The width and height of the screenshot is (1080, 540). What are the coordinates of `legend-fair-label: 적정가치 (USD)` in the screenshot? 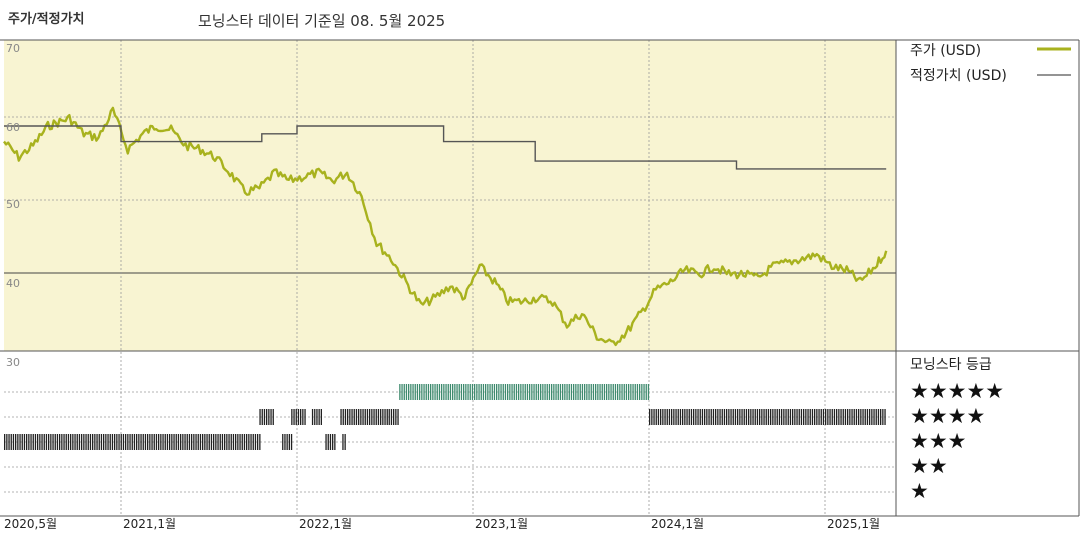 It's located at (958, 76).